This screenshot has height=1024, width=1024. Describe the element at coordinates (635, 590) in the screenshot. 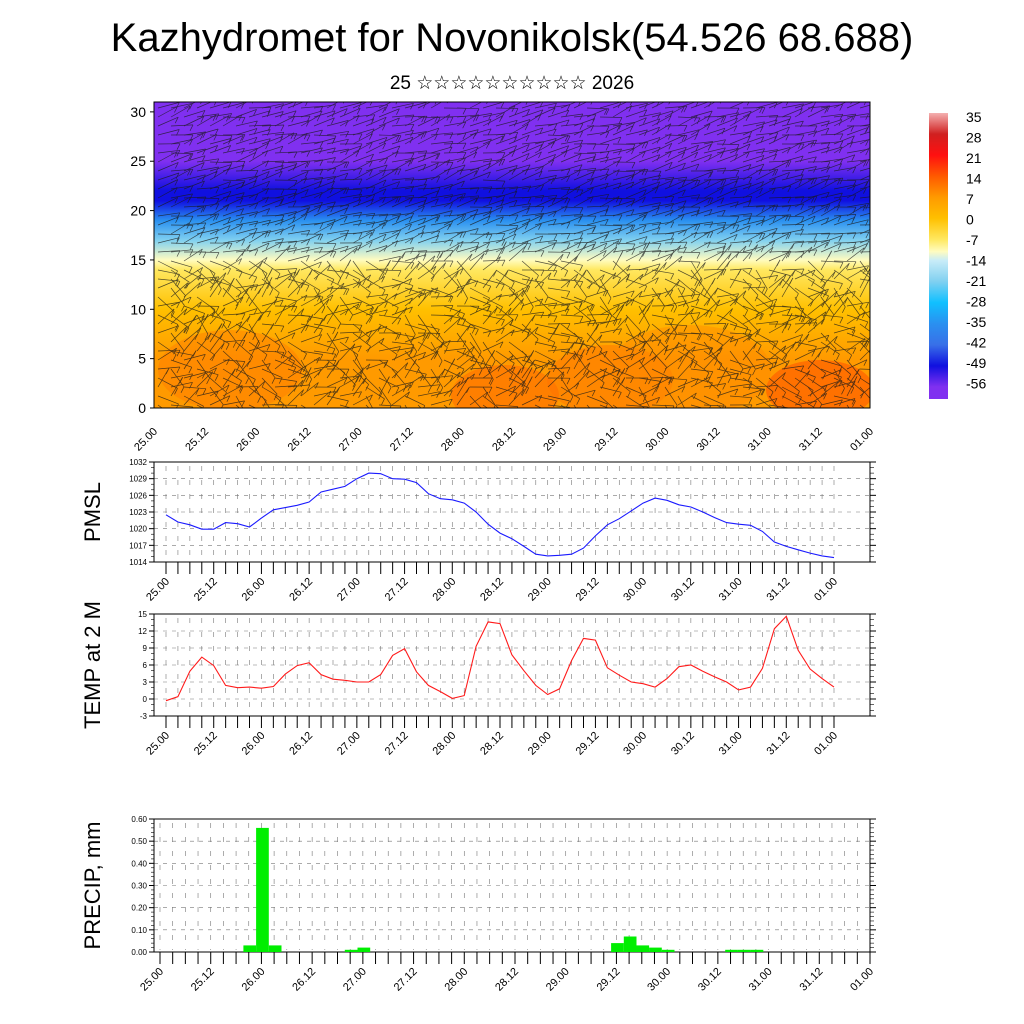

I see `x-tick-label: 30.00` at that location.